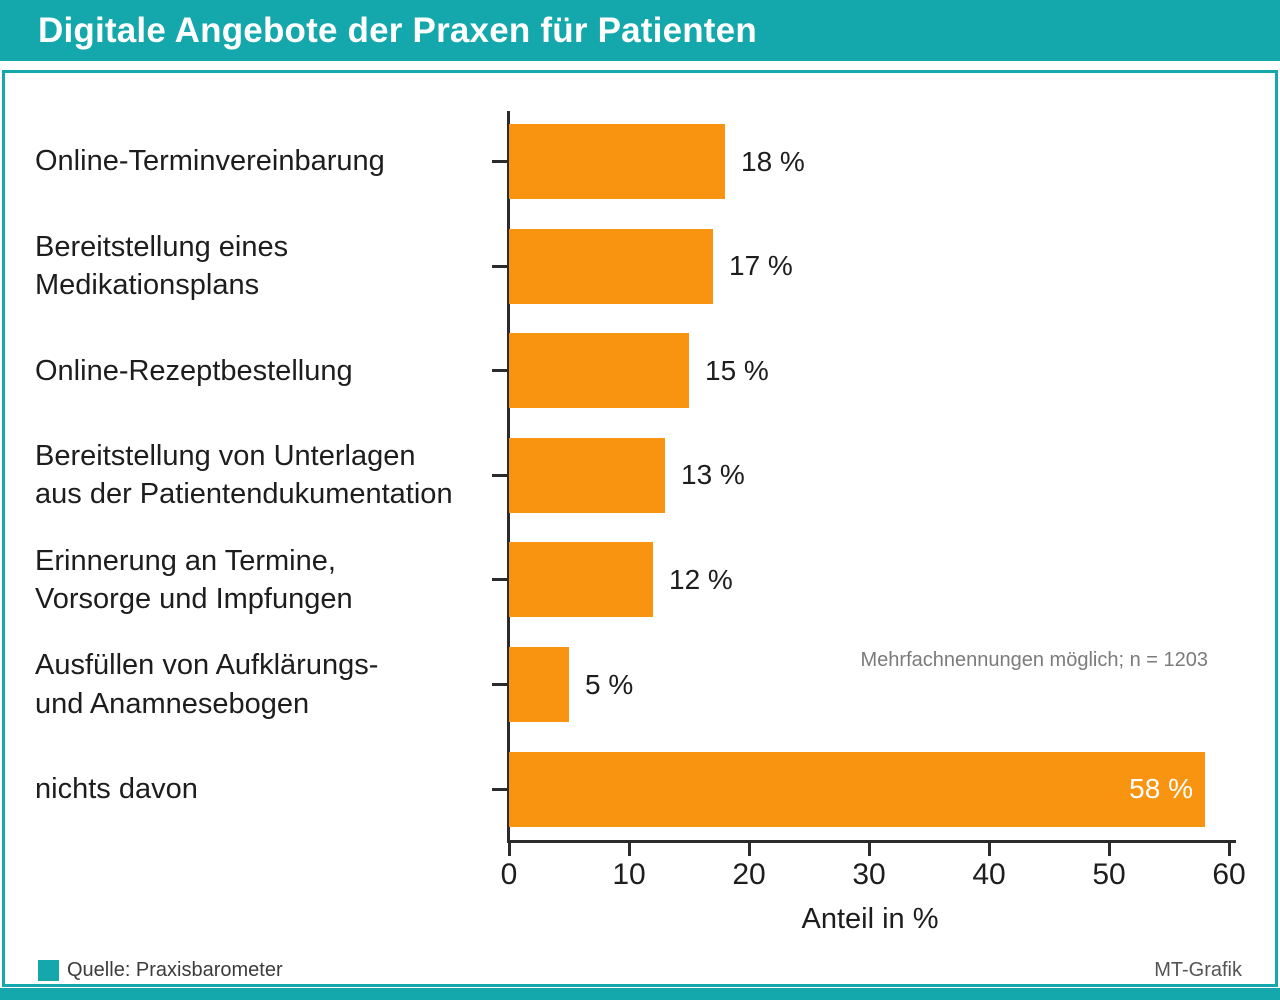 The height and width of the screenshot is (1000, 1280). What do you see at coordinates (773, 161) in the screenshot?
I see `value-label: 18 %` at bounding box center [773, 161].